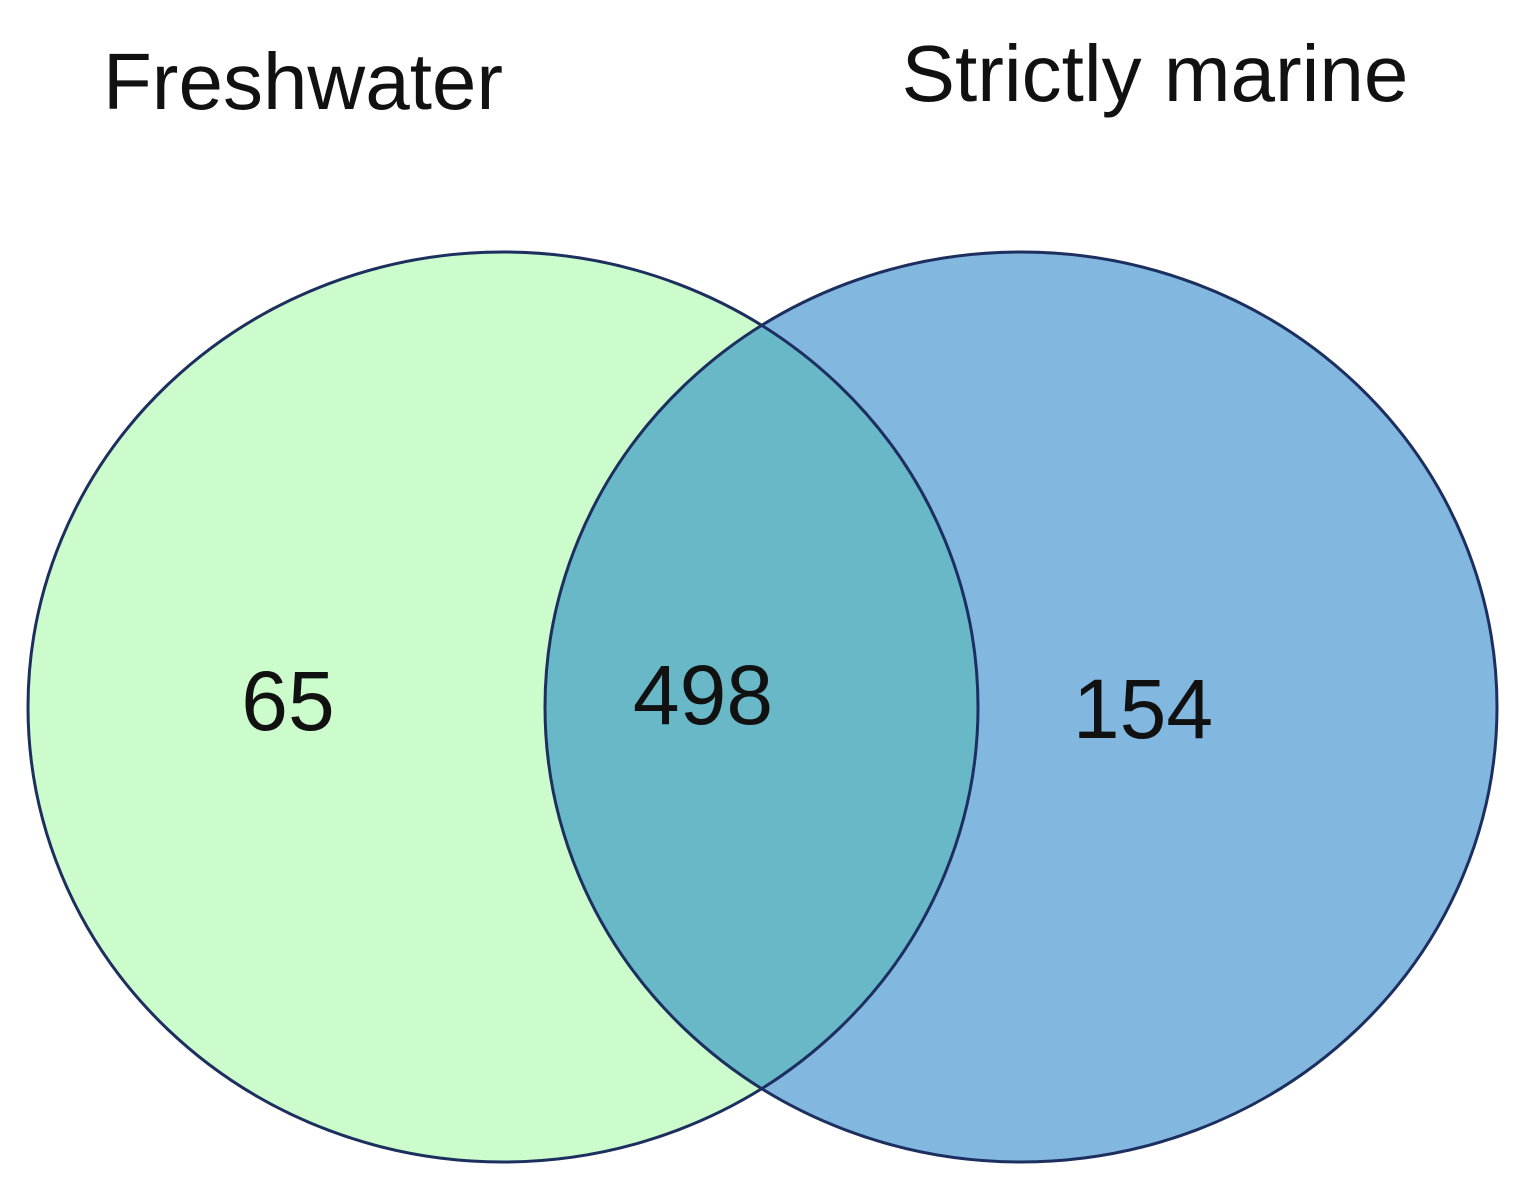 The width and height of the screenshot is (1533, 1195). What do you see at coordinates (1155, 73) in the screenshot?
I see `set-label: Strictly marine` at bounding box center [1155, 73].